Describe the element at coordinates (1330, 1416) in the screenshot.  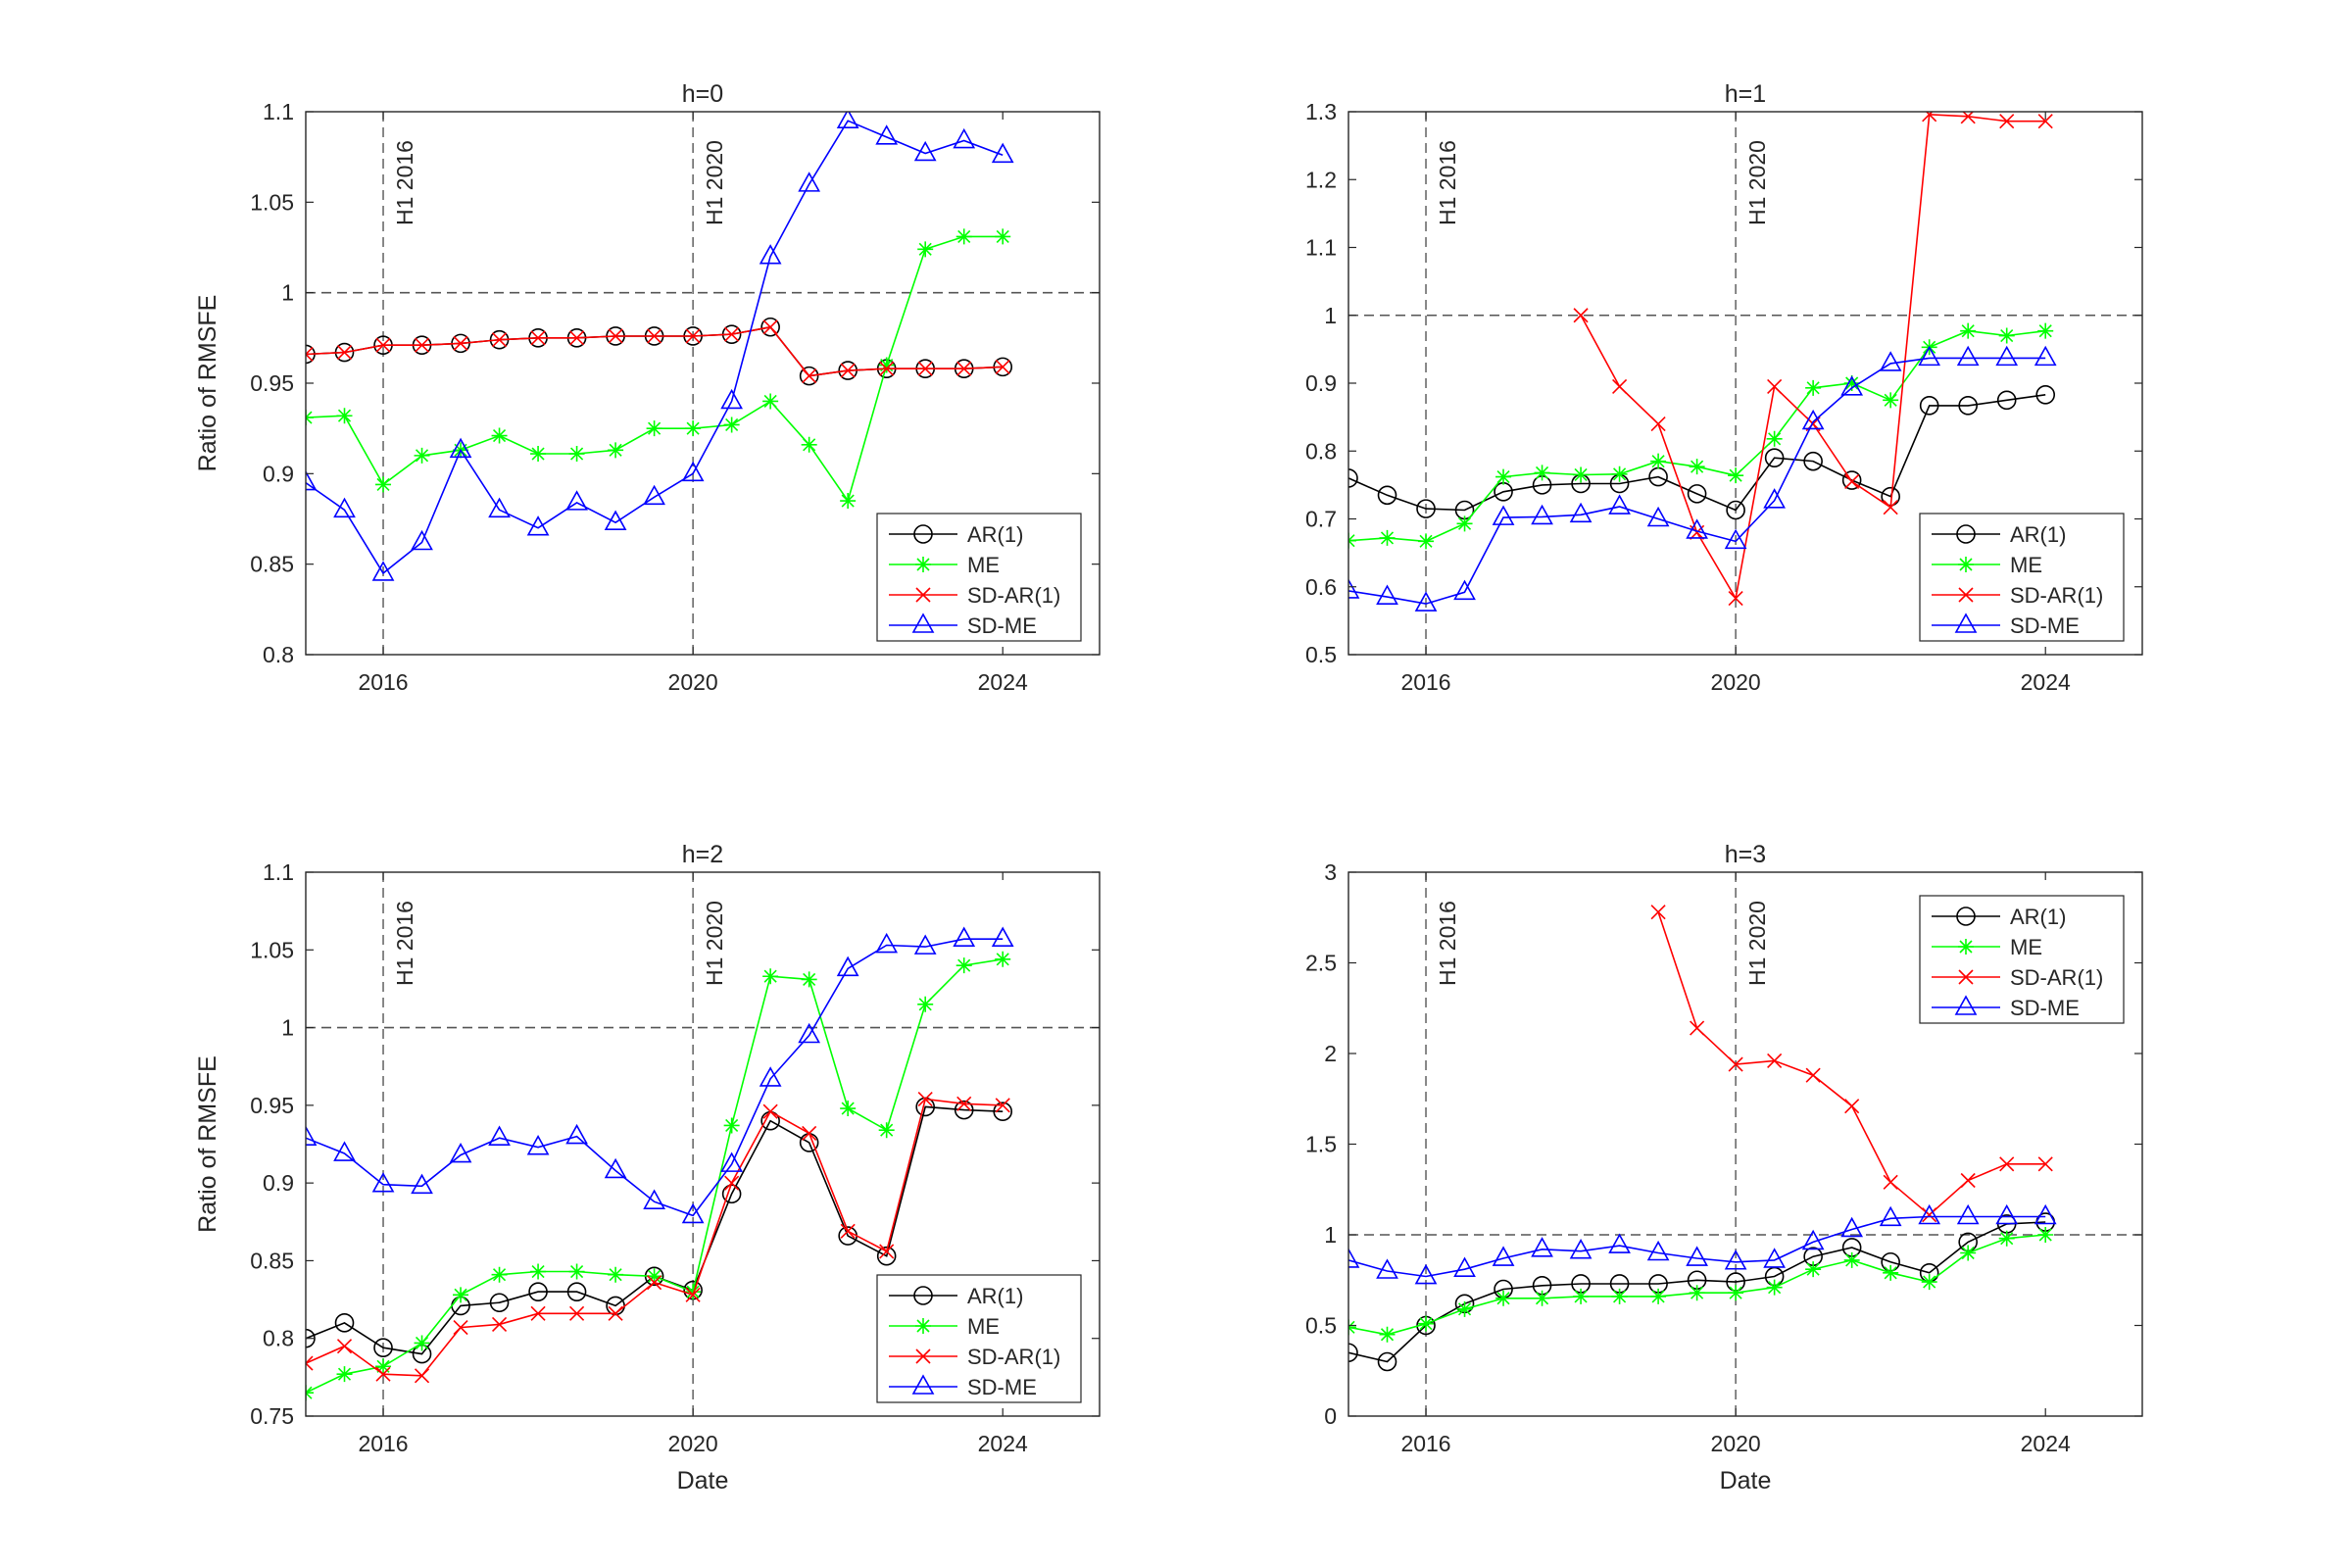
I see `y-tick-label: 0` at that location.